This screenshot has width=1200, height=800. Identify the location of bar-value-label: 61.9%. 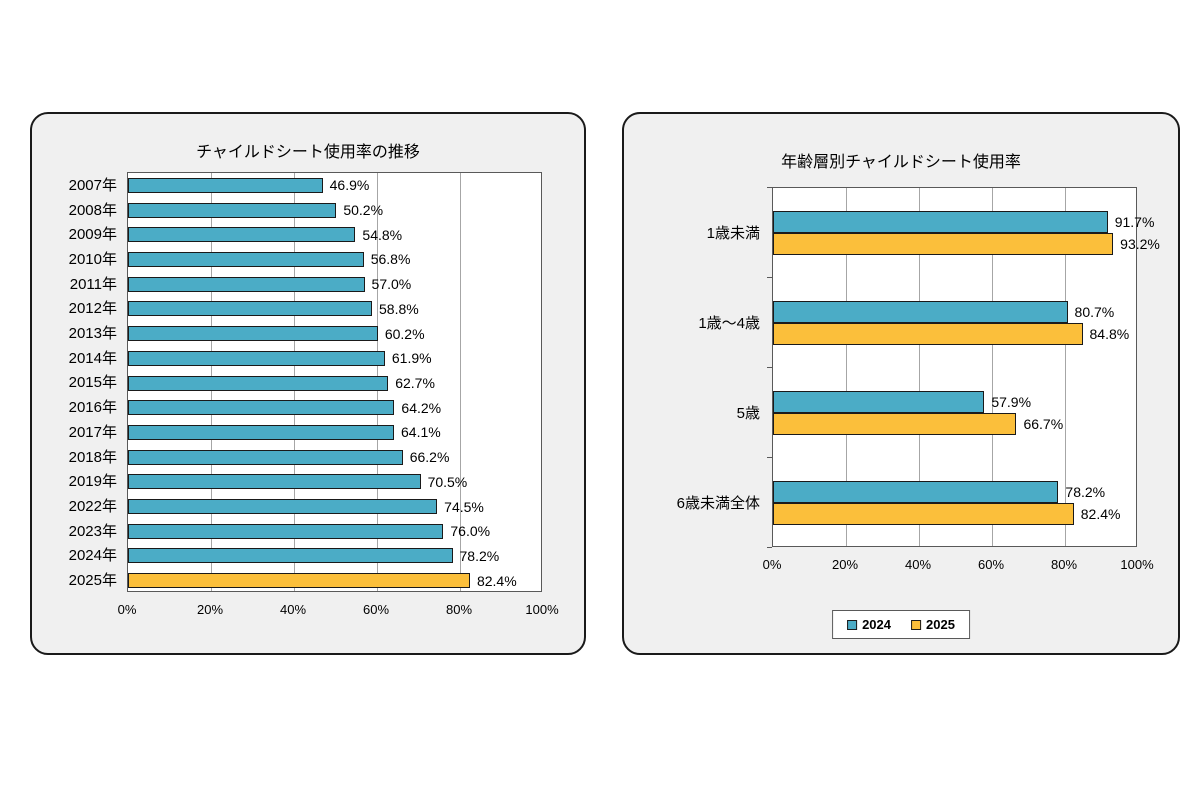
(411, 358).